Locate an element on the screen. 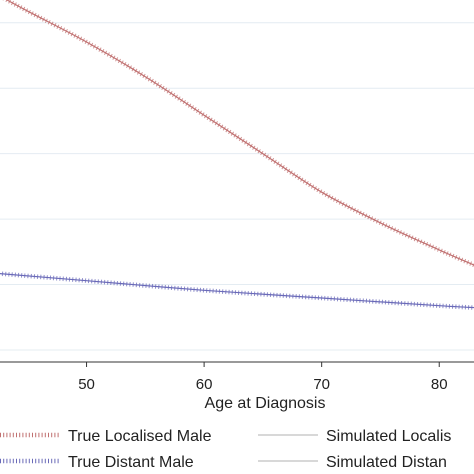 Image resolution: width=474 pixels, height=474 pixels. legend-label-3: Simulated Distan is located at coordinates (386, 462).